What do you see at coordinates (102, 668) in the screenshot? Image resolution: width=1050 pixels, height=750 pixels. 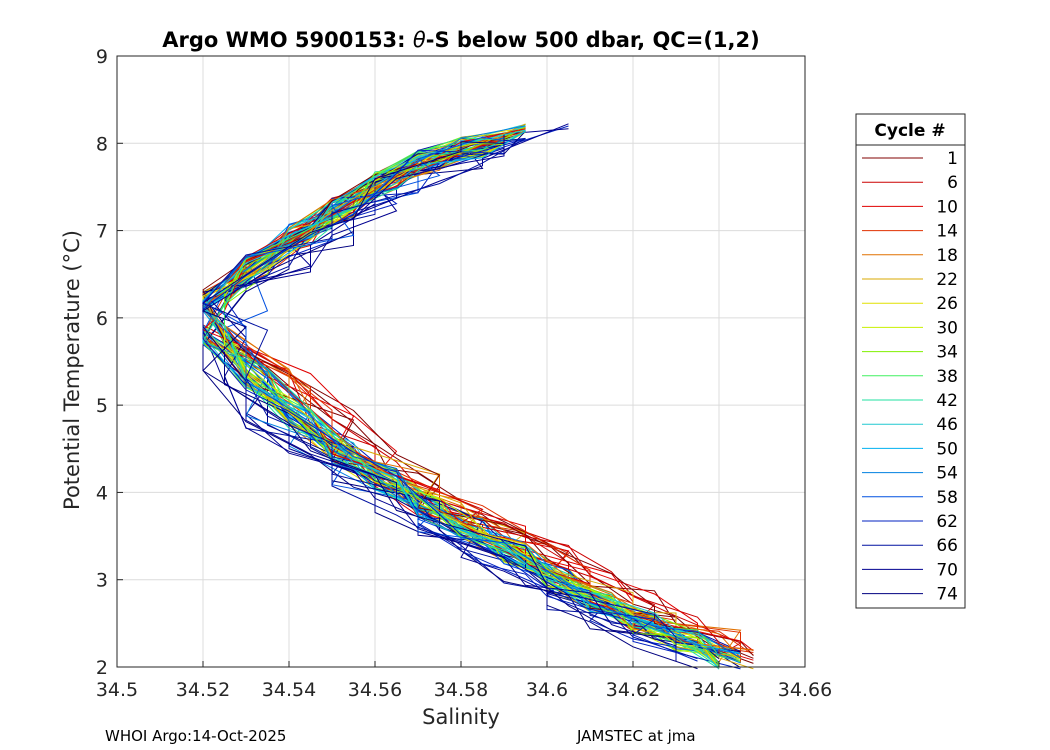 I see `y-tick-label: 2` at bounding box center [102, 668].